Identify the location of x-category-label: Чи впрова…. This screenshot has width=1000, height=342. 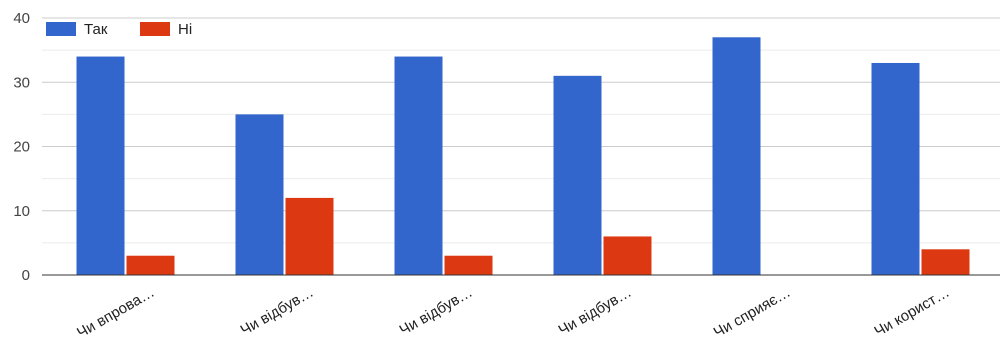
(115, 313).